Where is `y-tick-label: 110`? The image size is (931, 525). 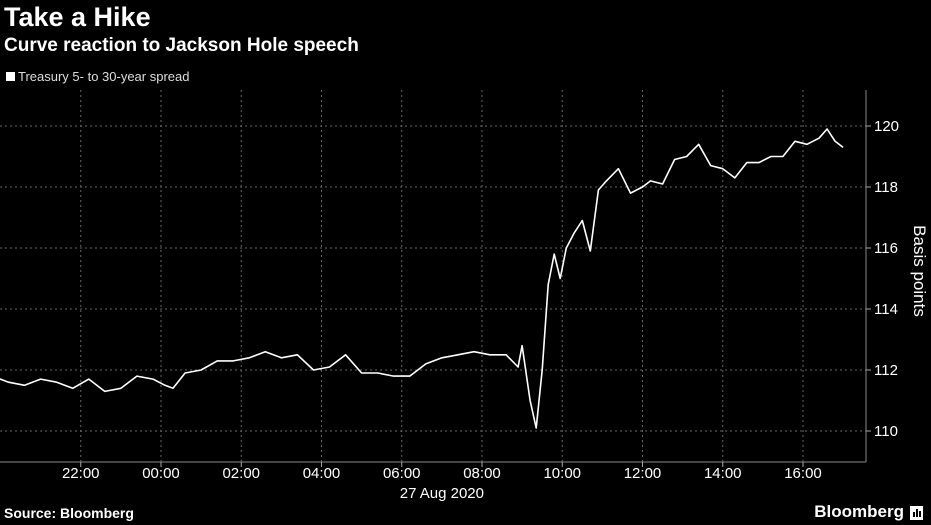 y-tick-label: 110 is located at coordinates (886, 431).